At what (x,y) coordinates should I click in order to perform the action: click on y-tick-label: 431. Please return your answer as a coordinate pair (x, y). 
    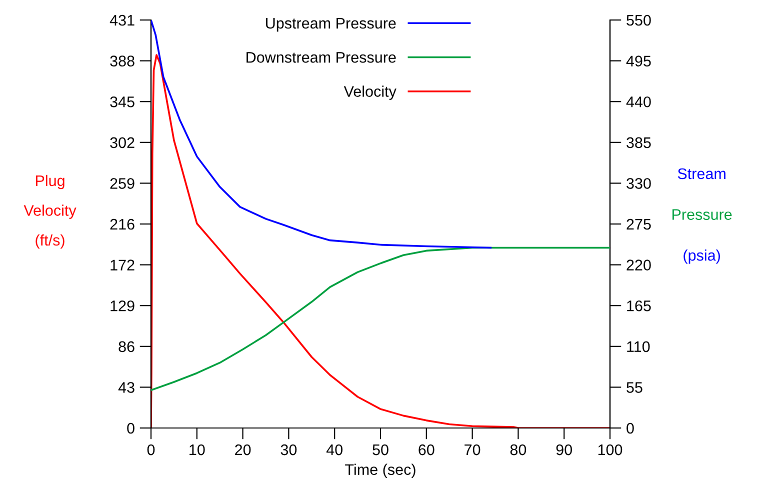
    Looking at the image, I should click on (122, 20).